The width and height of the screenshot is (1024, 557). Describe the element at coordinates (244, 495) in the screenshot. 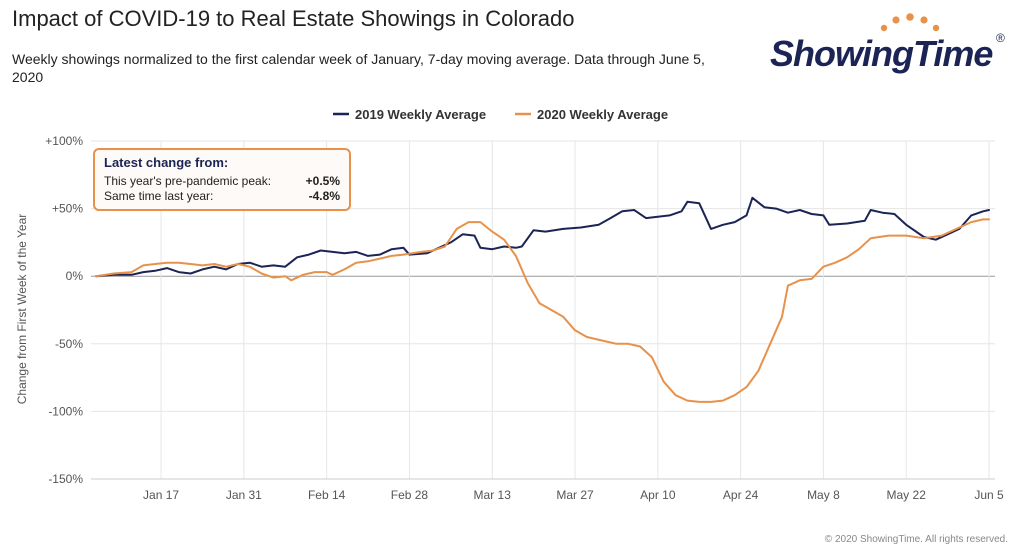

I see `x-tick-label: Jan 31` at that location.